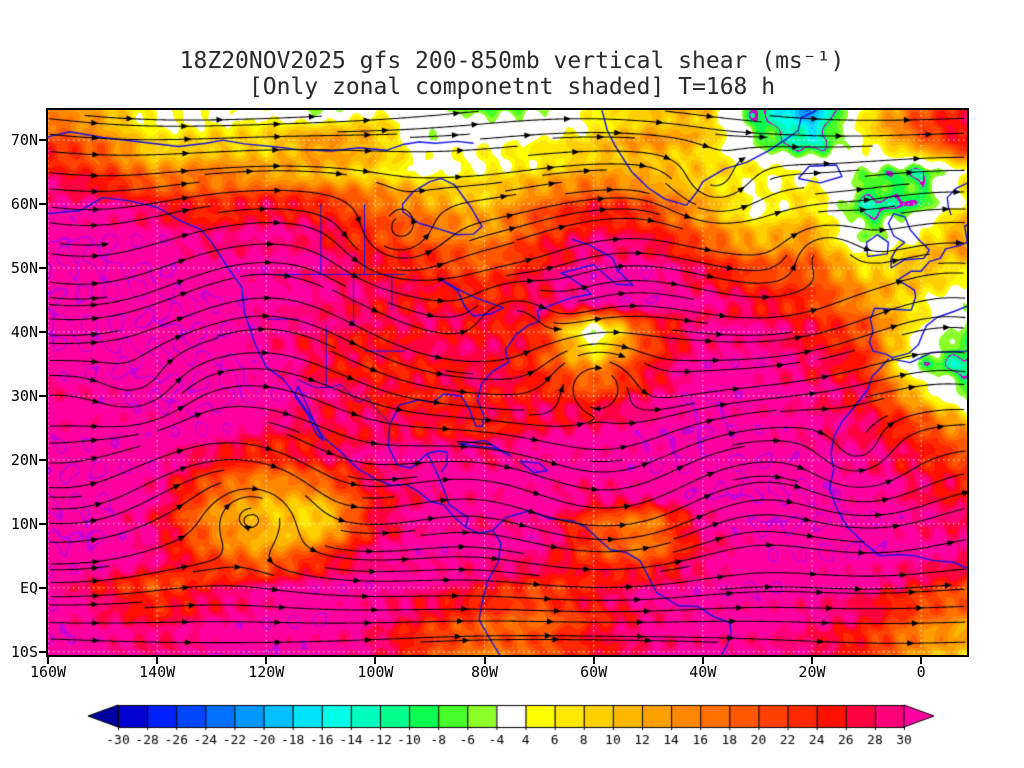 The height and width of the screenshot is (768, 1024). What do you see at coordinates (703, 672) in the screenshot?
I see `x-axis-label: 40W` at bounding box center [703, 672].